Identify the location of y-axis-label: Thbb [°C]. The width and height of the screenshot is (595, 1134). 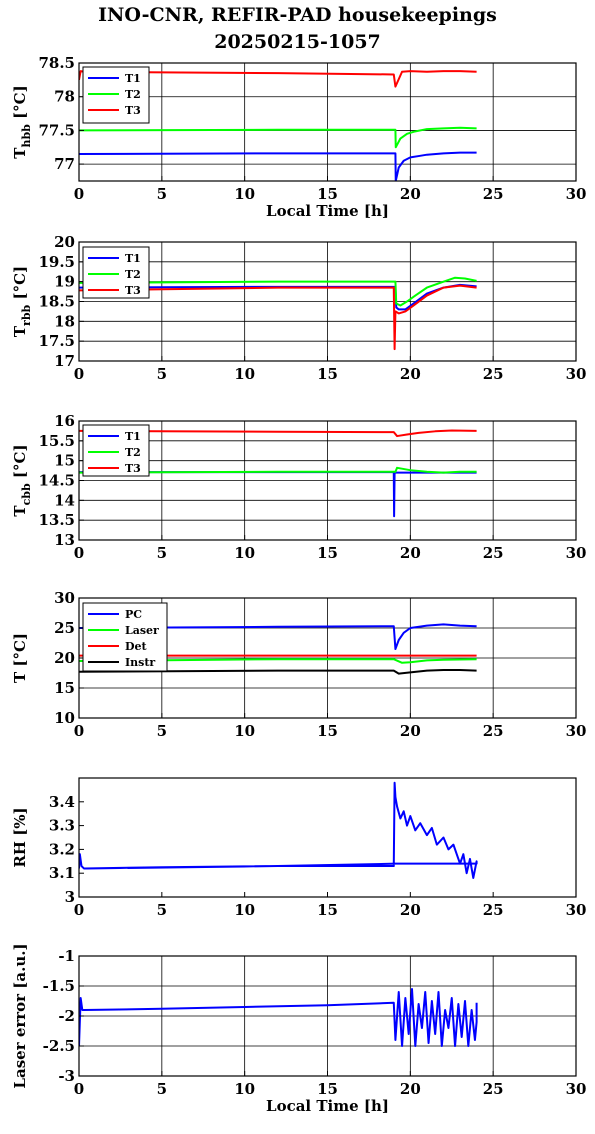
(22, 121).